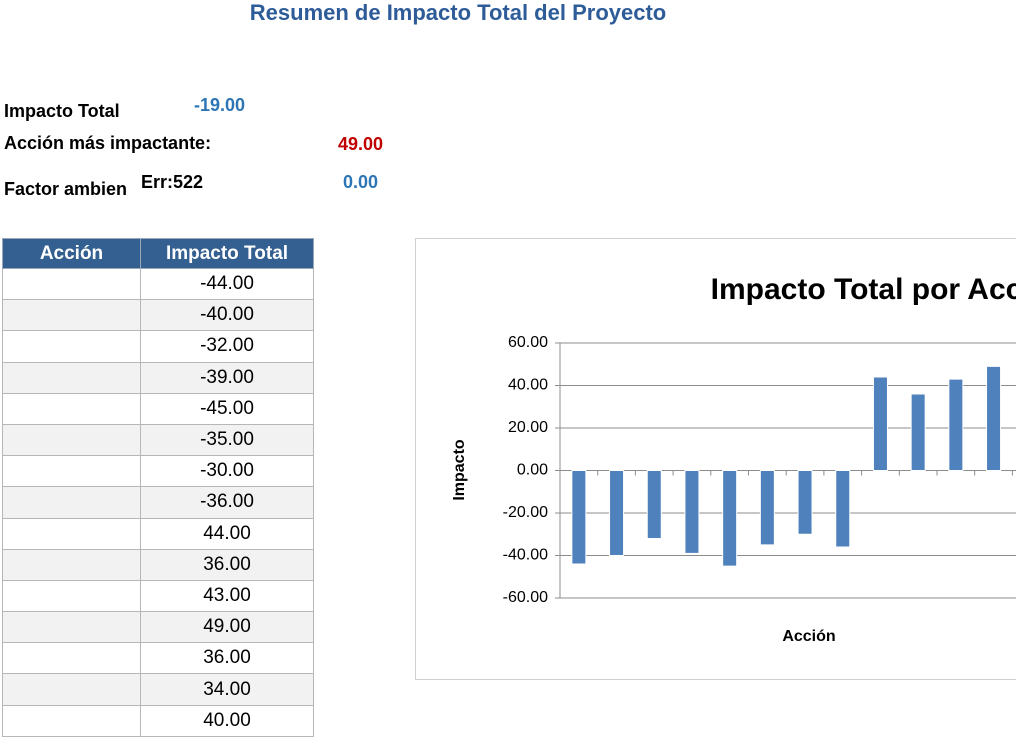 The height and width of the screenshot is (738, 1016). I want to click on table-row: 34.00, so click(158, 689).